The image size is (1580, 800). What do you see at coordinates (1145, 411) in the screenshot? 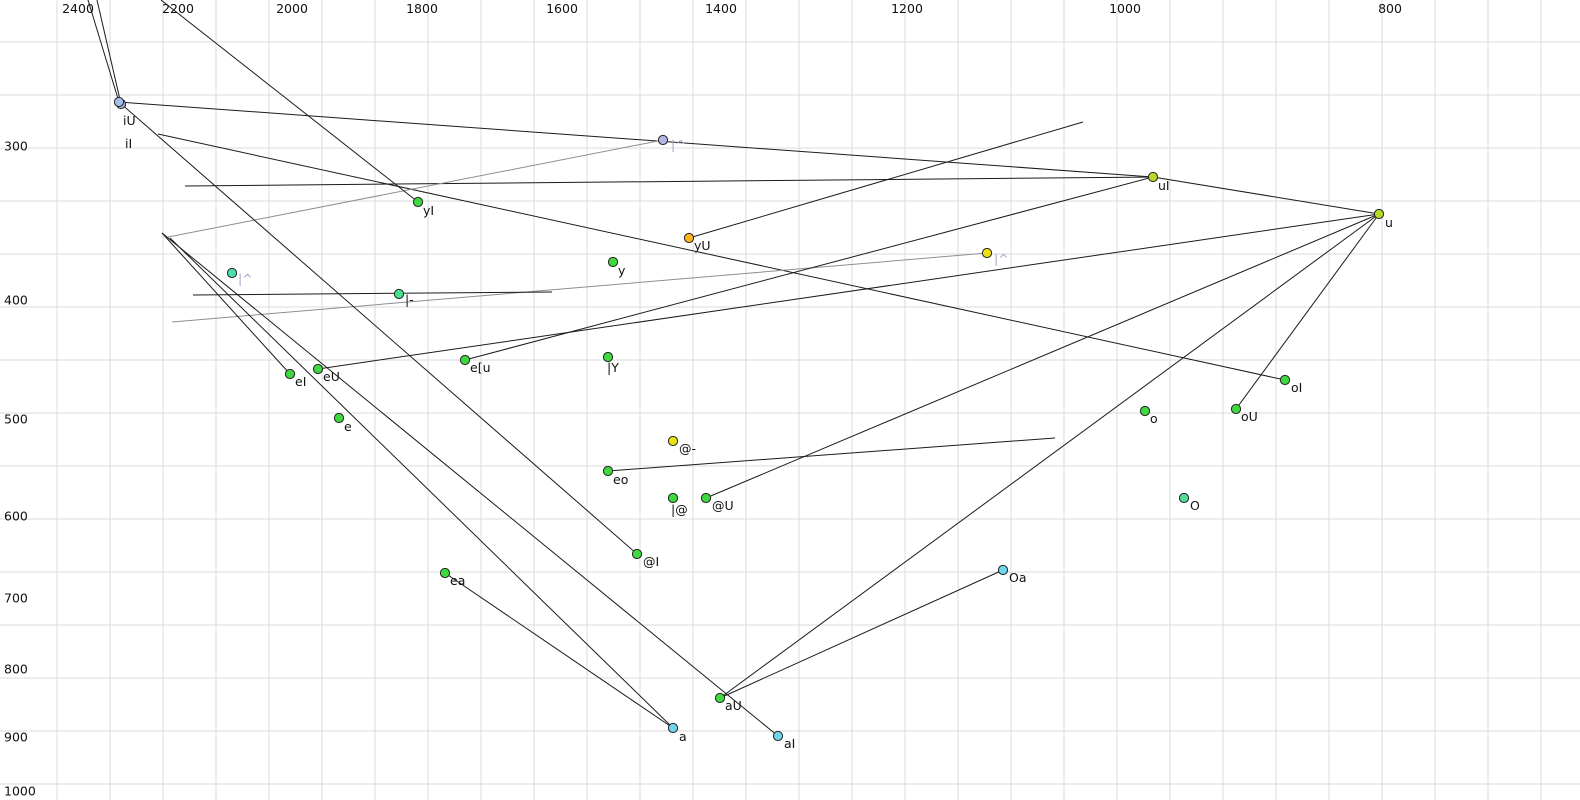
I see `point-o` at bounding box center [1145, 411].